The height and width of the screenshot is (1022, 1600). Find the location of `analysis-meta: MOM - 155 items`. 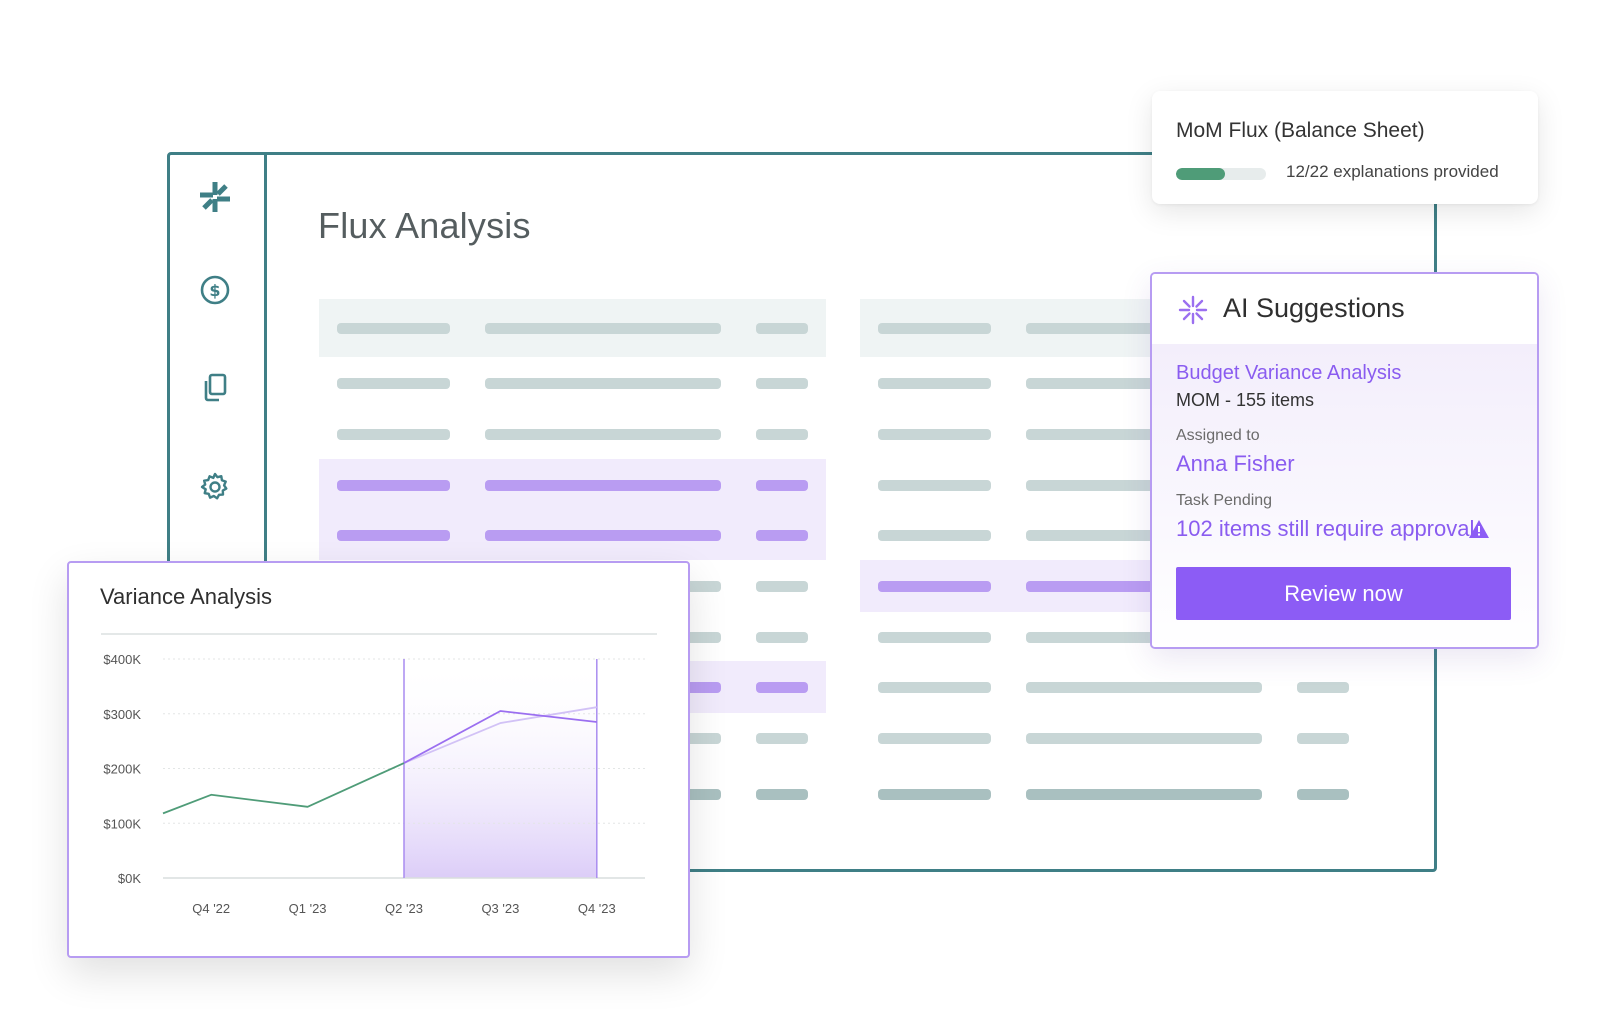

analysis-meta: MOM - 155 items is located at coordinates (1245, 400).